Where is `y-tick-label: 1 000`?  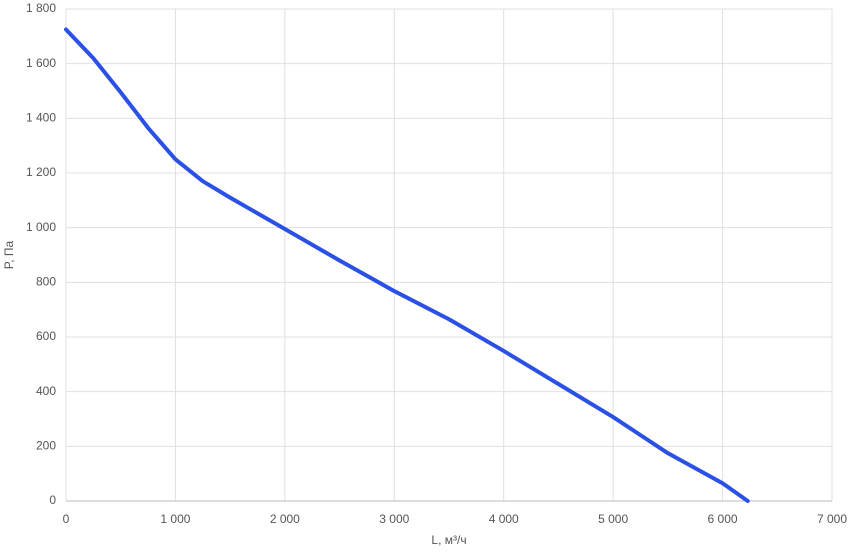
y-tick-label: 1 000 is located at coordinates (41, 227).